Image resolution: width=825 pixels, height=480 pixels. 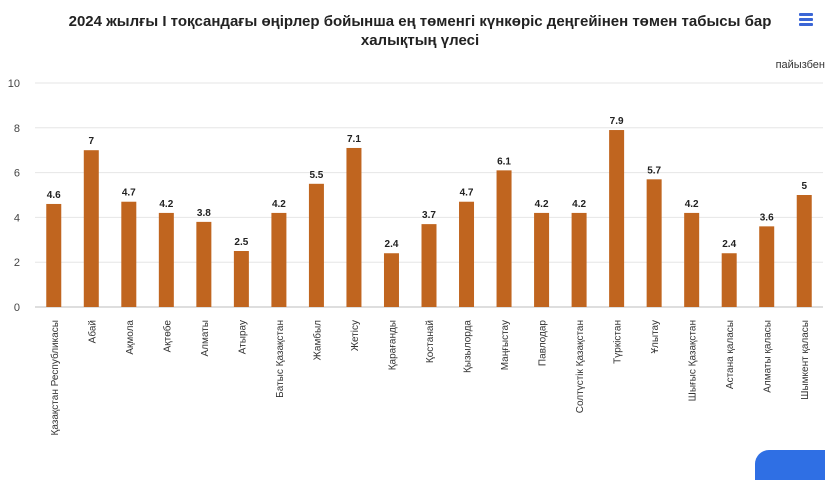 What do you see at coordinates (505, 345) in the screenshot?
I see `x-tick-label: Маңғыстау` at bounding box center [505, 345].